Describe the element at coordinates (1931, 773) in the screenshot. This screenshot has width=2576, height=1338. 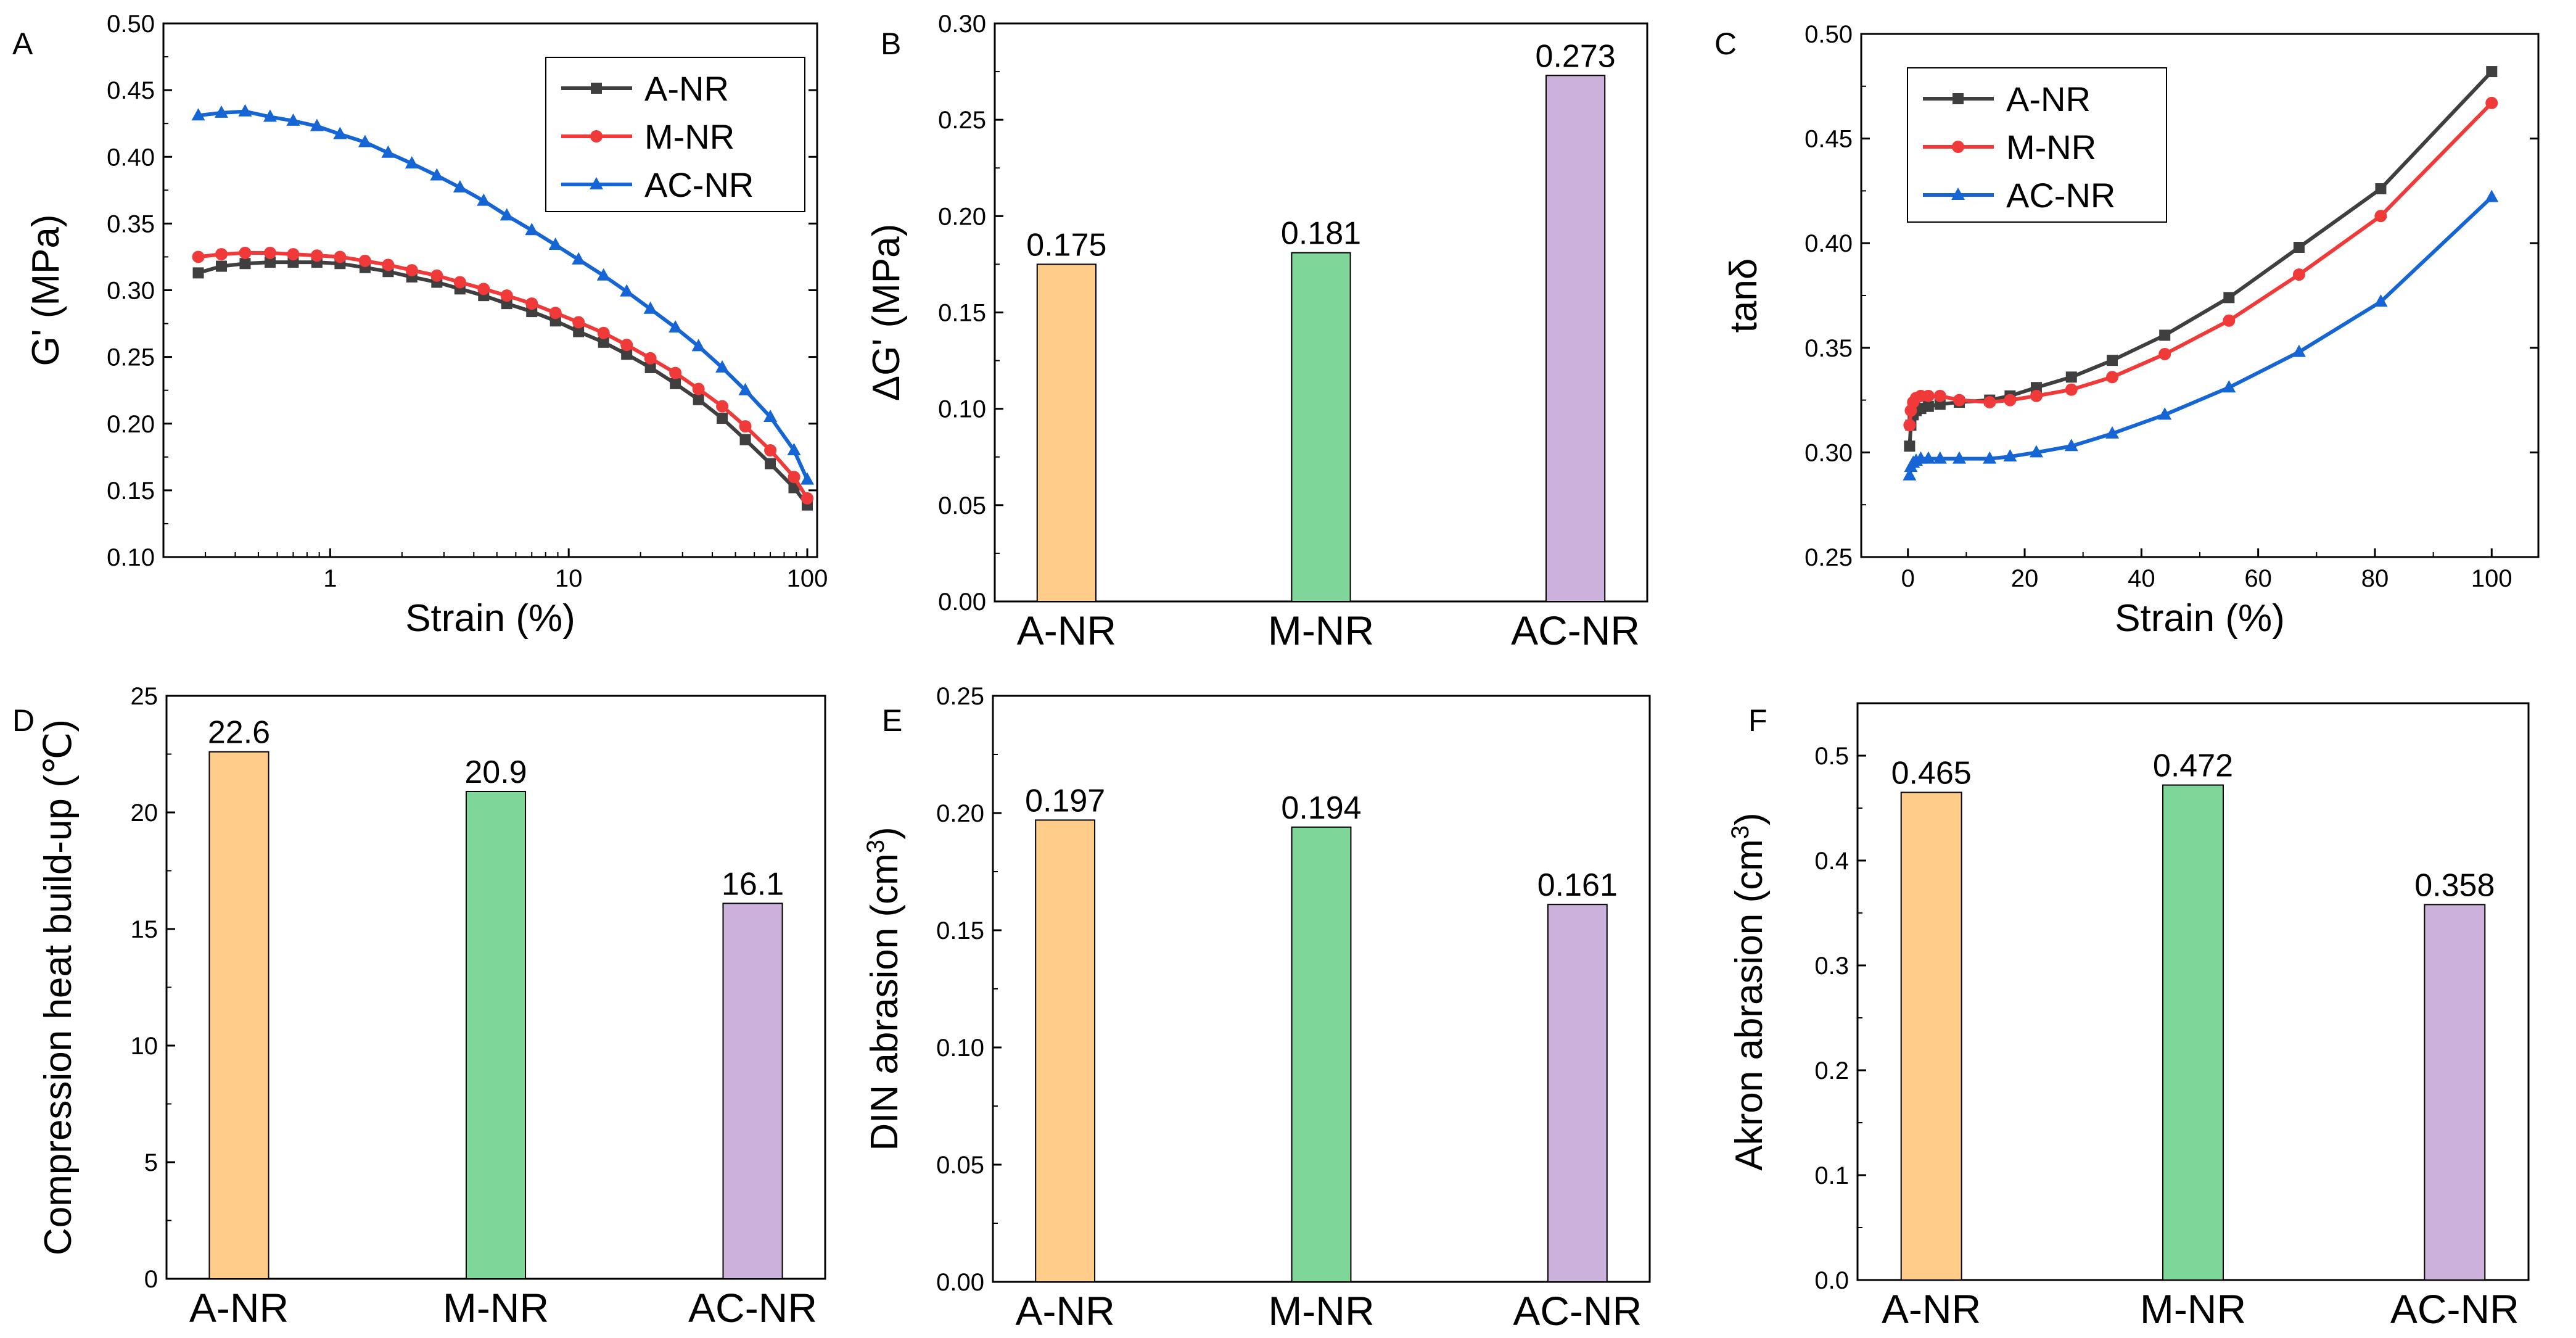
I see `bar-value-label-a-nr: 0.465` at that location.